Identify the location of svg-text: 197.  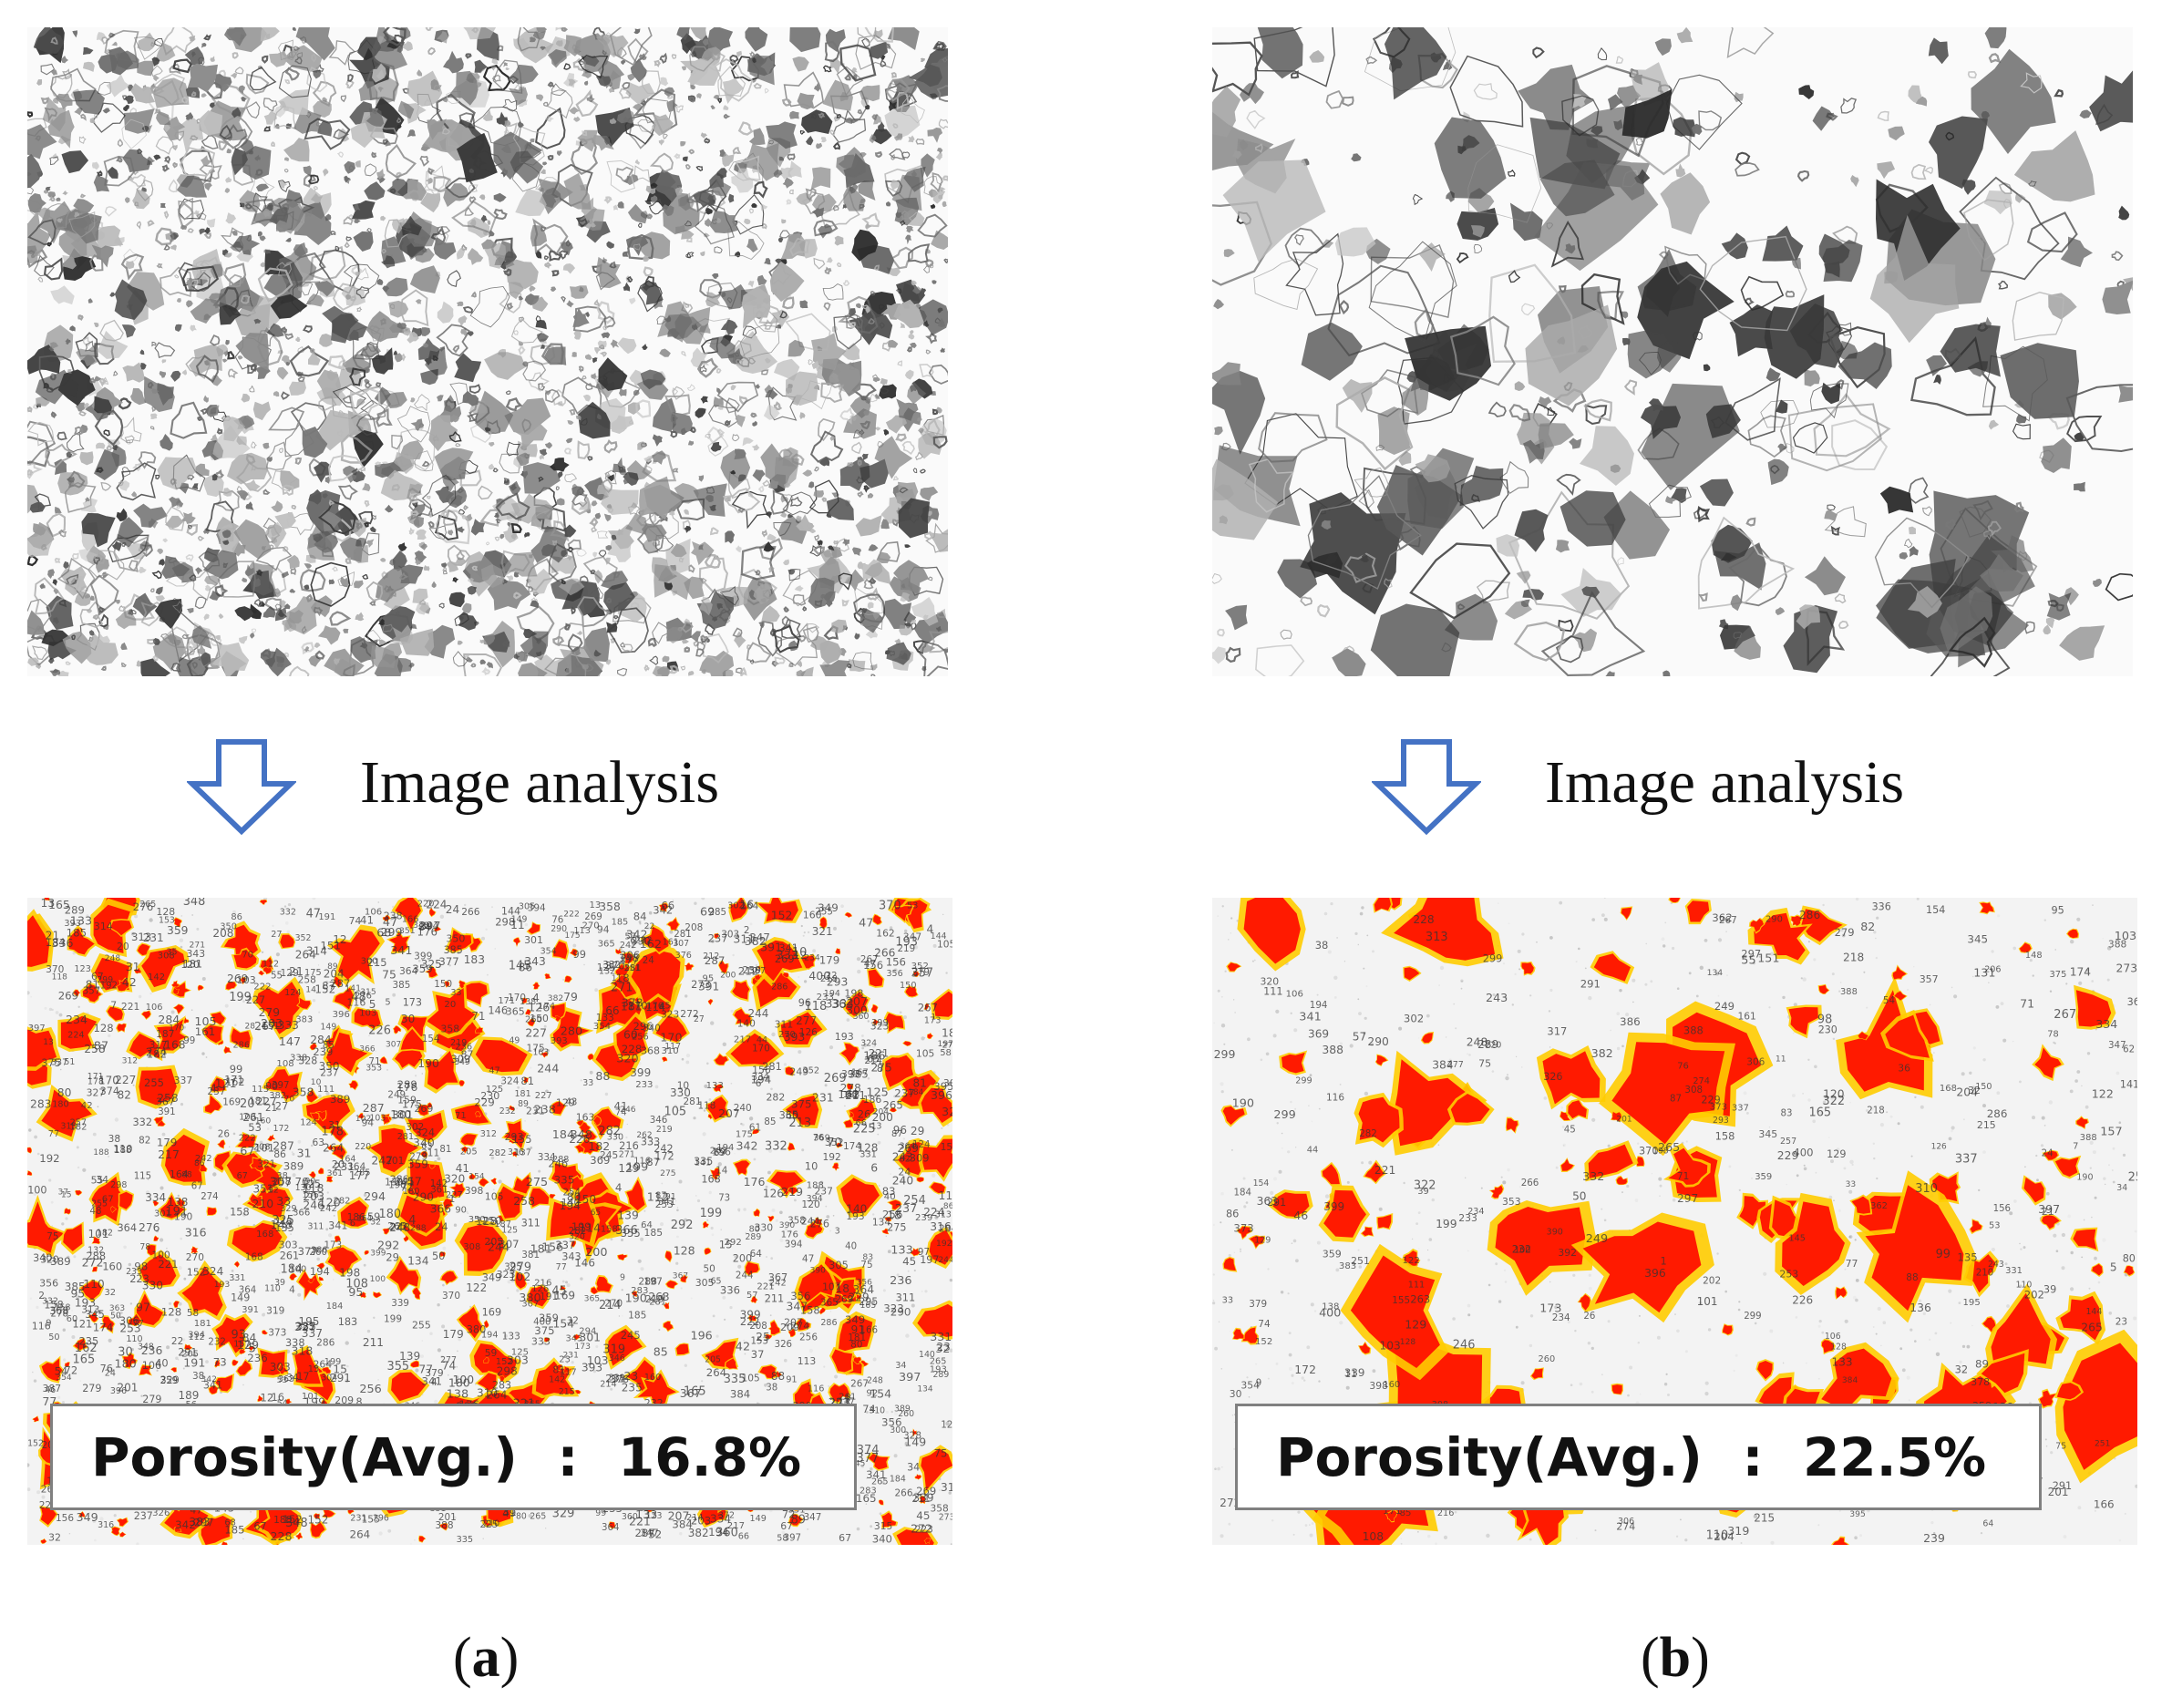
(946, 1044).